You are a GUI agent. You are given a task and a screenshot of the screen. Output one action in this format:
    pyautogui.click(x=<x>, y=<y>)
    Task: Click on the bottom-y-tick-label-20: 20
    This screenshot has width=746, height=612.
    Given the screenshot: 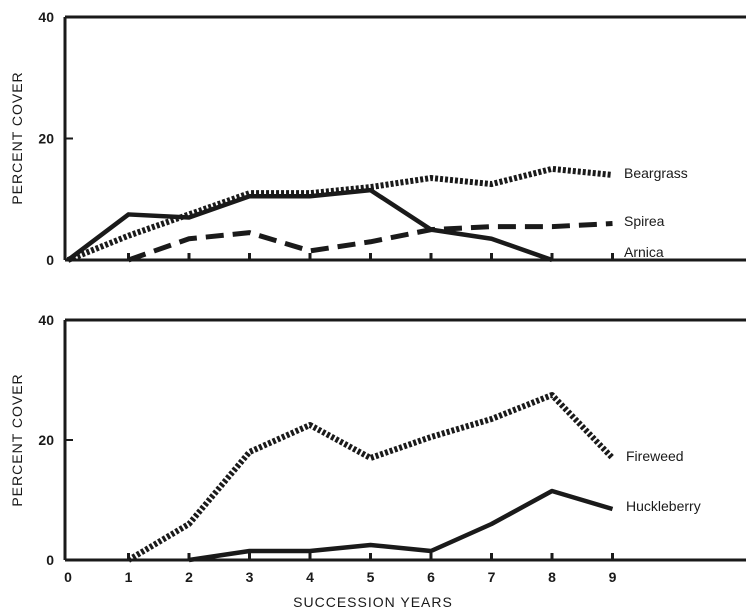 What is the action you would take?
    pyautogui.click(x=46, y=440)
    